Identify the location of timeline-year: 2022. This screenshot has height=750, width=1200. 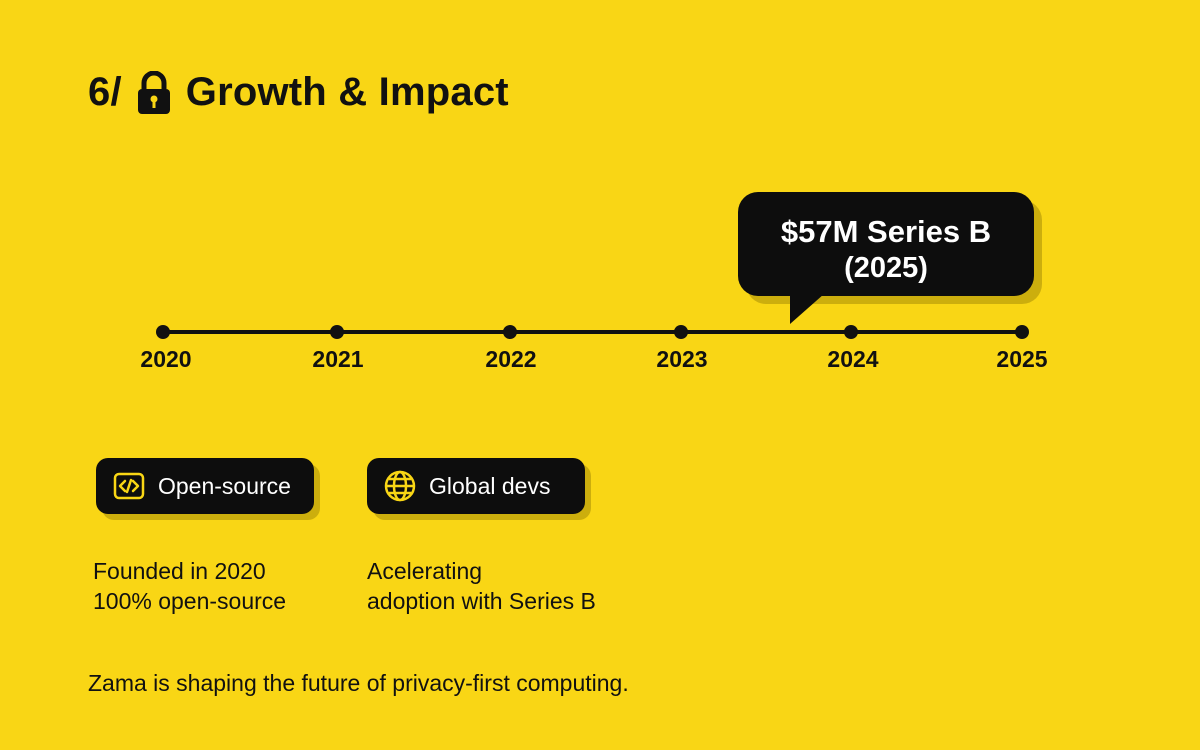
(511, 359).